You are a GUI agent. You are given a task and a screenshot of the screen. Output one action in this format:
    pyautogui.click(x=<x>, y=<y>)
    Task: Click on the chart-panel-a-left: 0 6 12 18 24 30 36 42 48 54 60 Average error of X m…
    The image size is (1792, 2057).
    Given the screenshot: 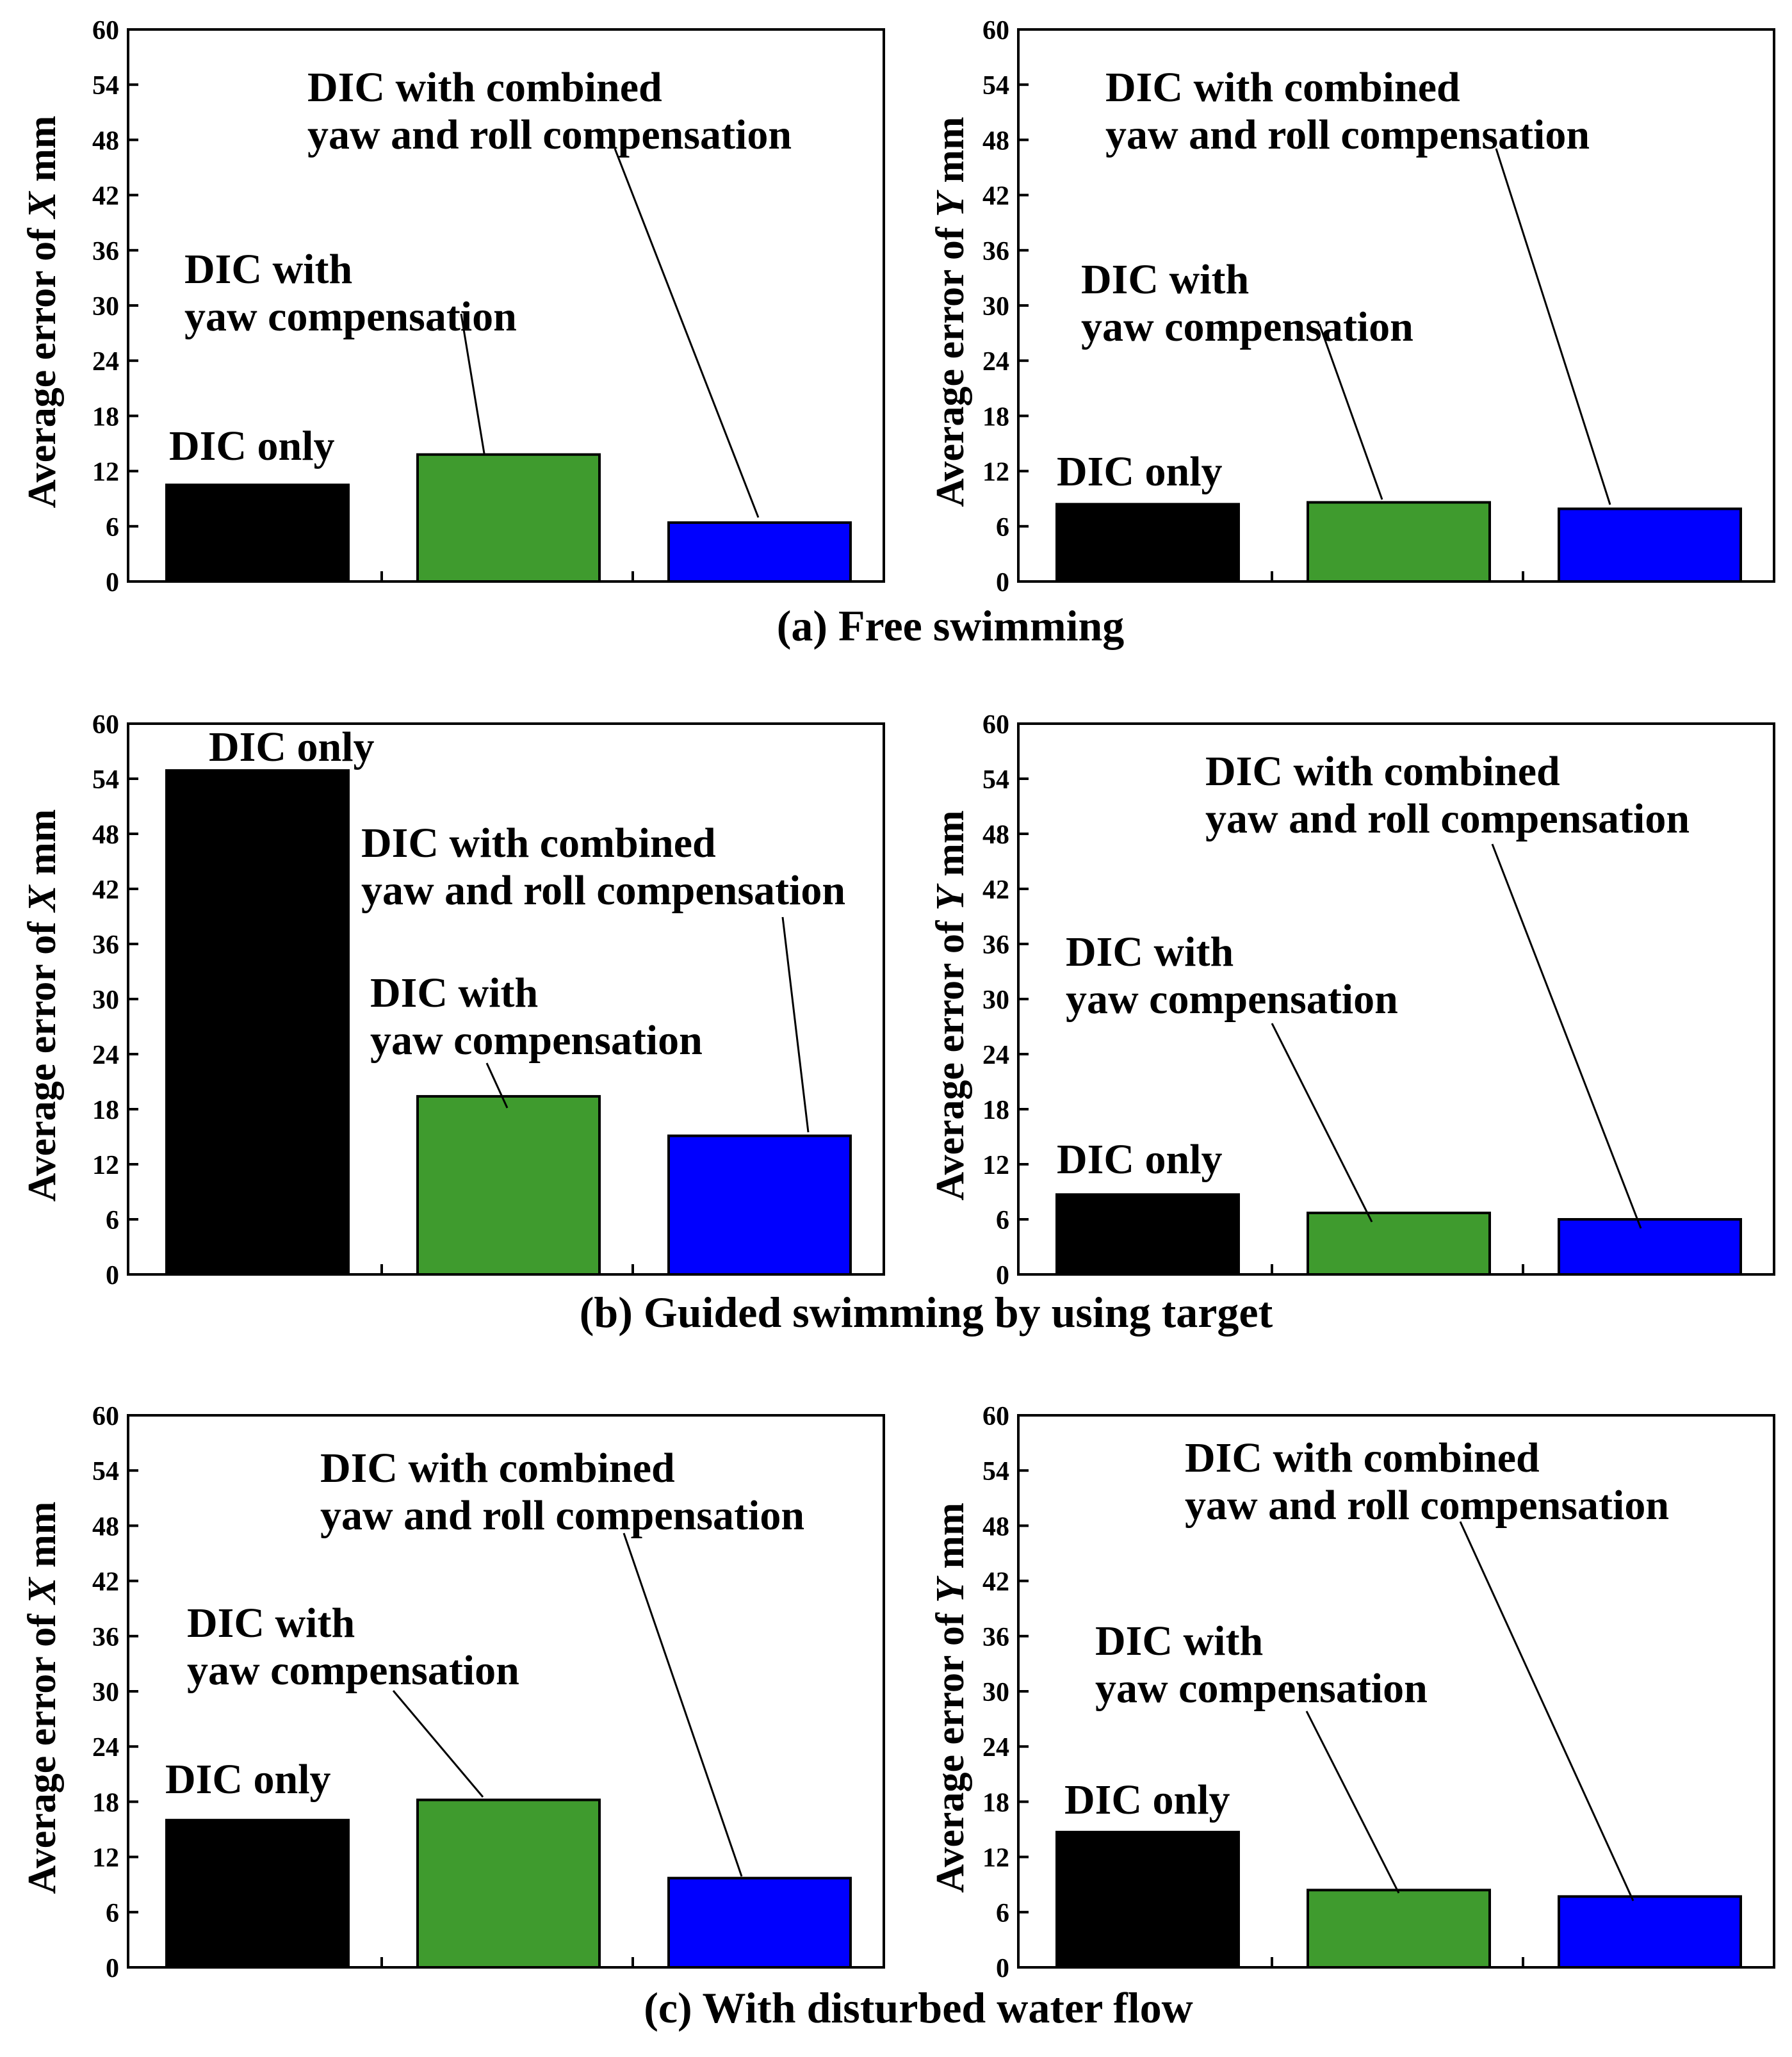 What is the action you would take?
    pyautogui.click(x=453, y=307)
    